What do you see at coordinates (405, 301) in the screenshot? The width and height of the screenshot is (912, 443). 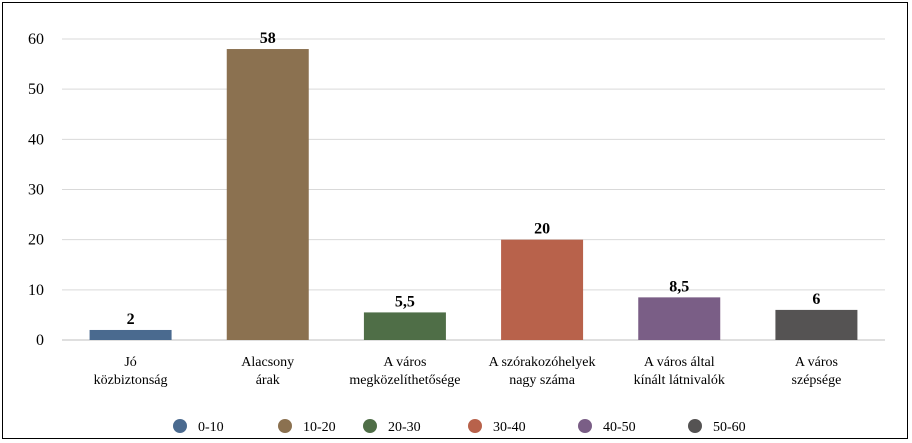 I see `data-label: 5,5` at bounding box center [405, 301].